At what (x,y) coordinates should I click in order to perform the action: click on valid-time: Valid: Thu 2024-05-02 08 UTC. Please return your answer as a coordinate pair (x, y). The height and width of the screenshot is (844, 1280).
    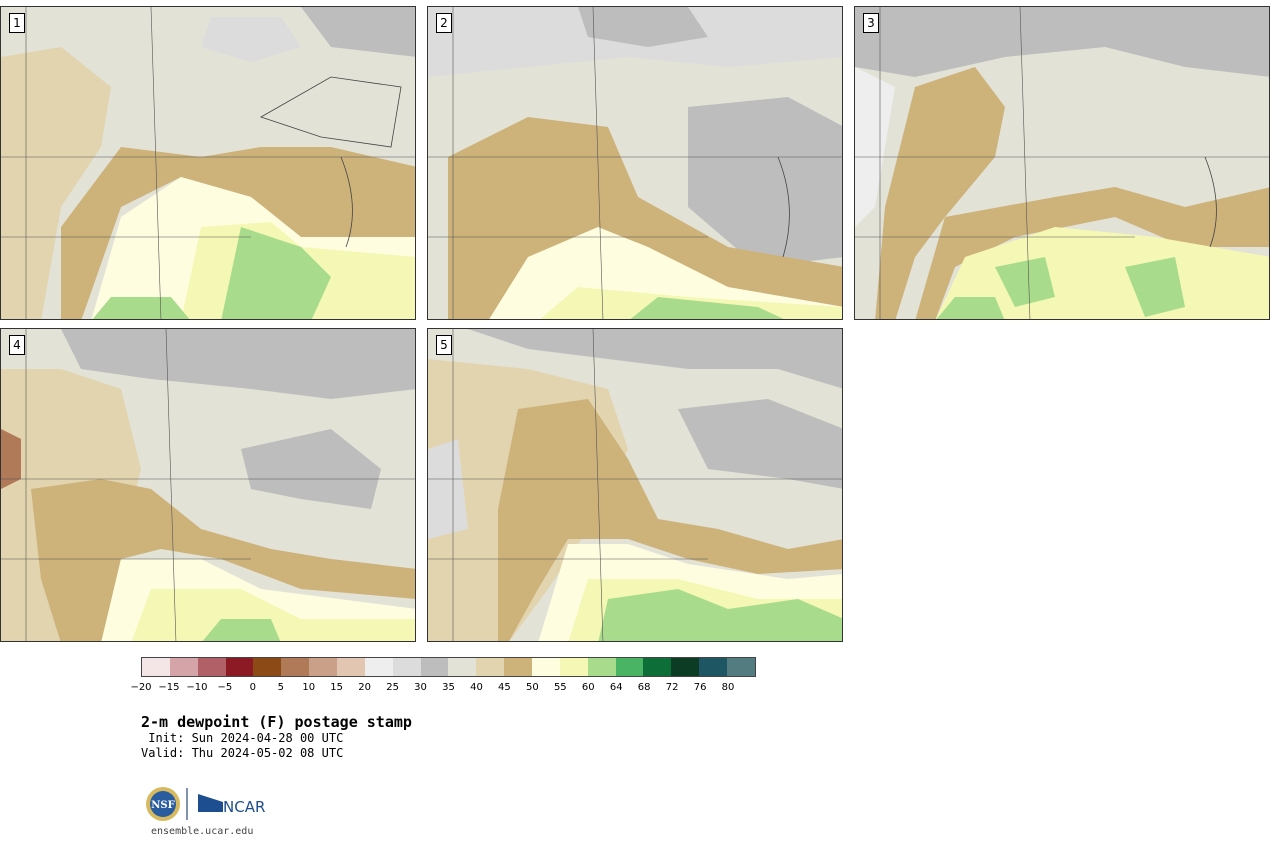
    Looking at the image, I should click on (242, 753).